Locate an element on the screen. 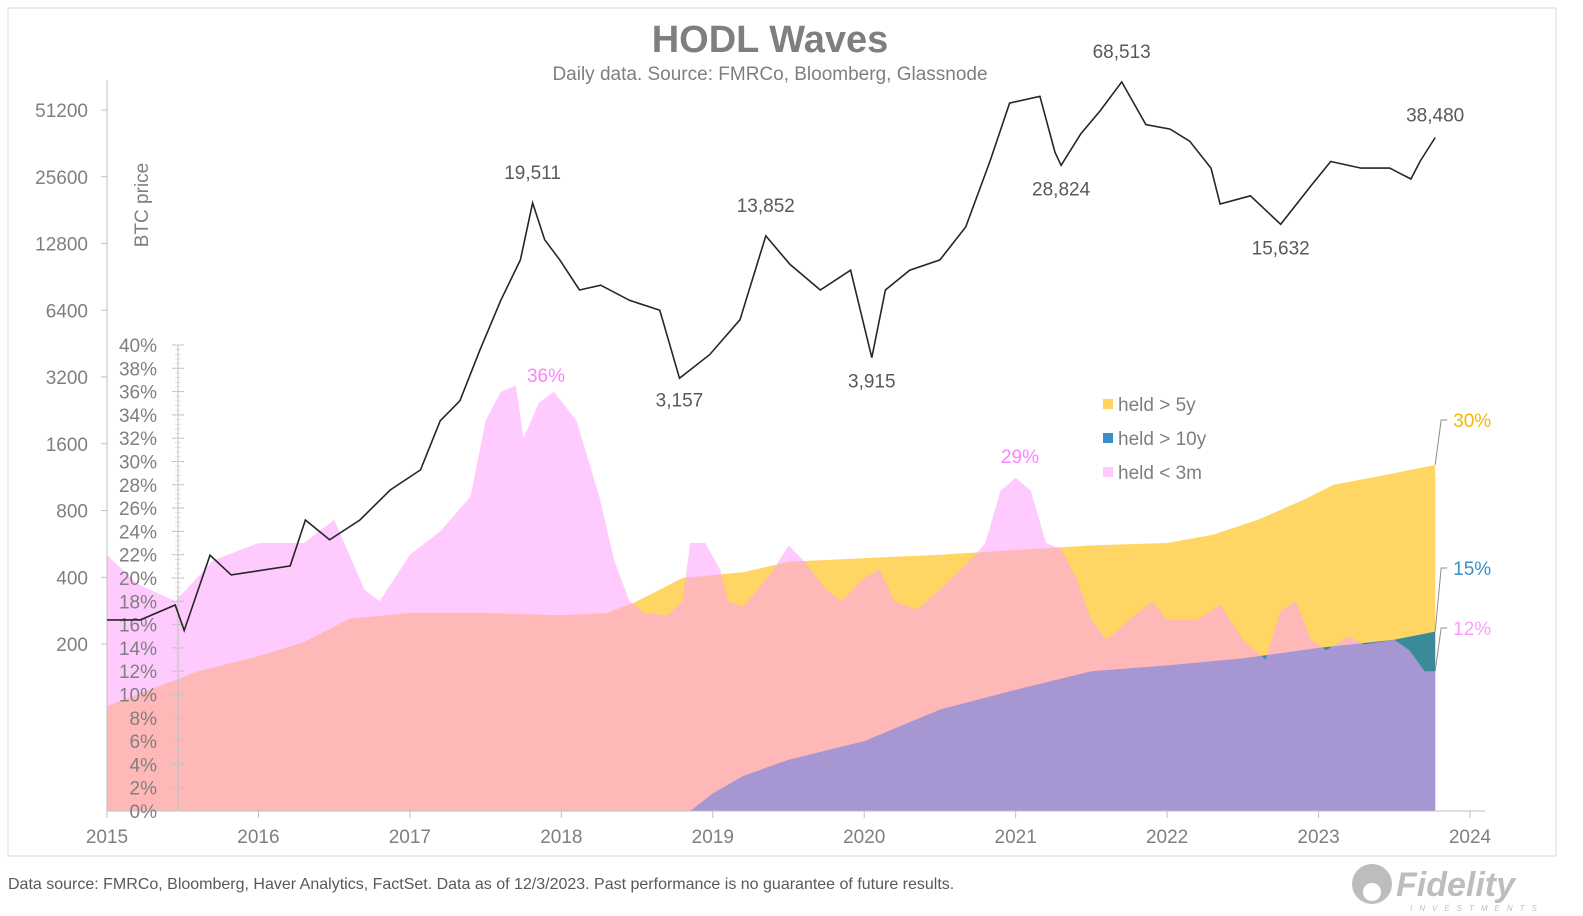  price-label: 19,511 is located at coordinates (532, 173).